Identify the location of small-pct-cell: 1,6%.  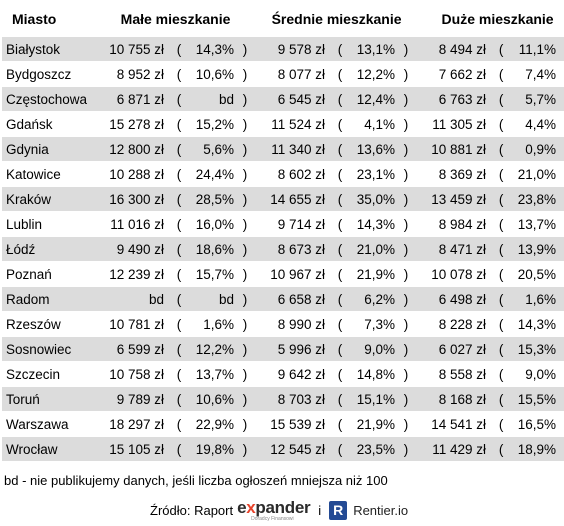
(213, 324).